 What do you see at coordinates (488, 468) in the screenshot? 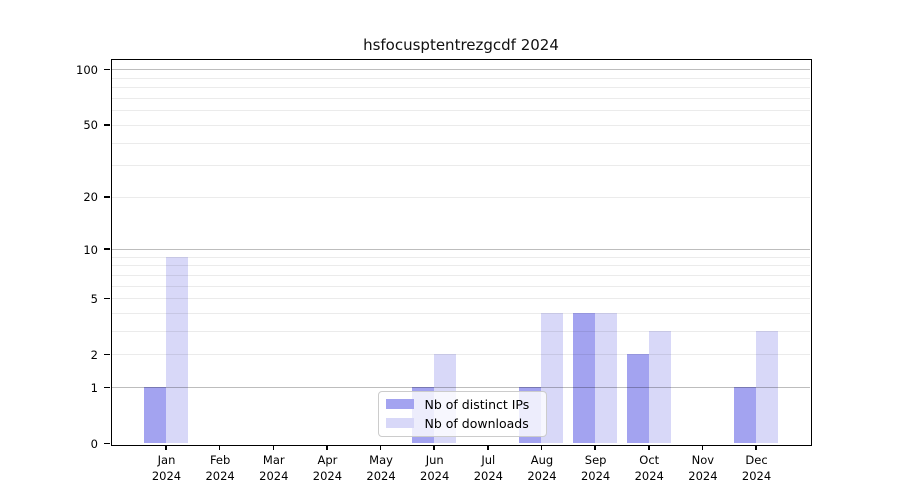
I see `x-tick-label-6: Jul 2024` at bounding box center [488, 468].